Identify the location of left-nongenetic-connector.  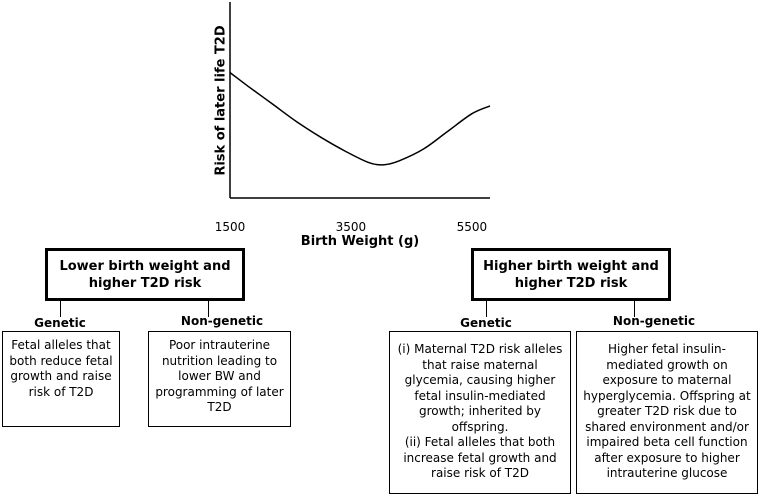
(208, 309).